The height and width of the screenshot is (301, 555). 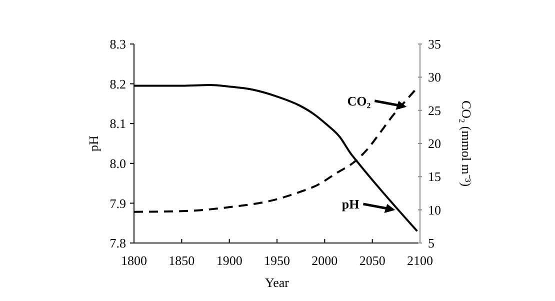 I want to click on y2-tick-label: 15, so click(x=434, y=176).